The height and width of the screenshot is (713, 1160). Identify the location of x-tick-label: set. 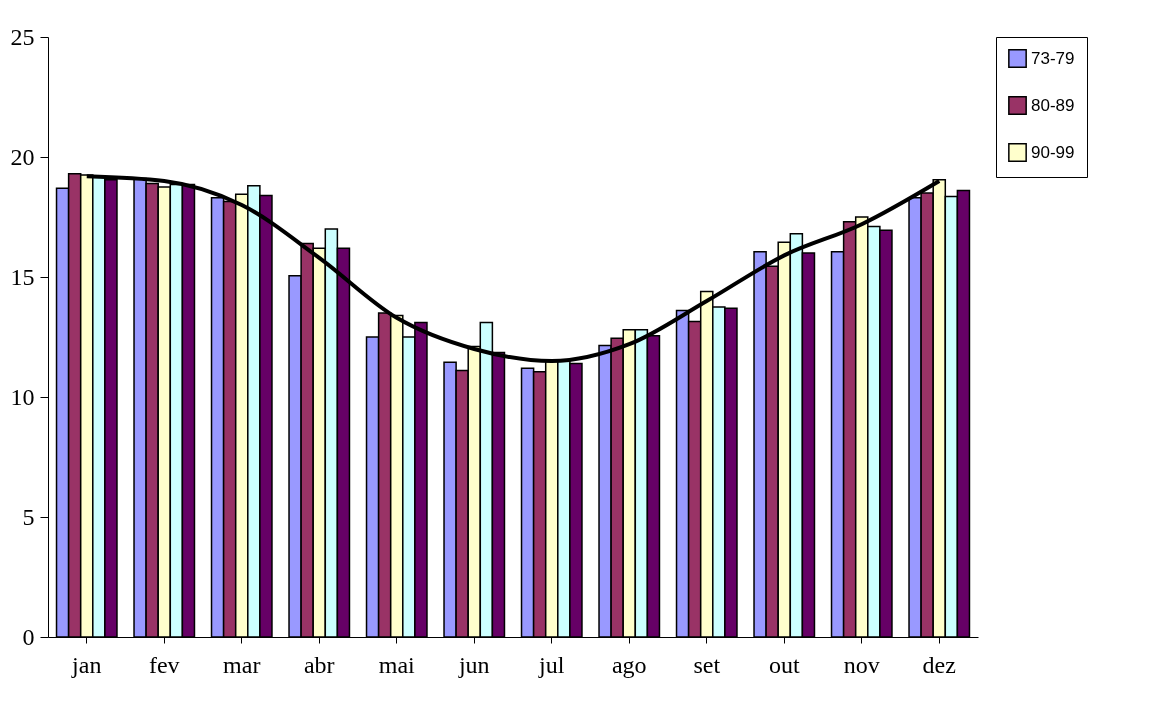
(707, 664).